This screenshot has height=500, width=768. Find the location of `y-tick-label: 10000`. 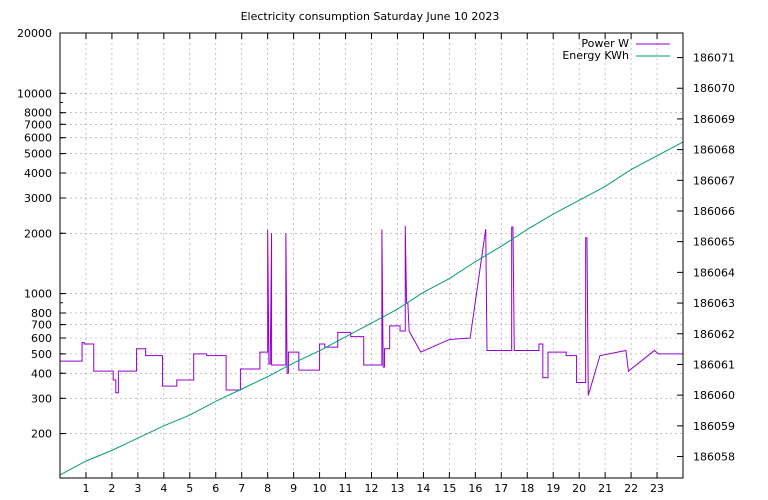

y-tick-label: 10000 is located at coordinates (34, 93).